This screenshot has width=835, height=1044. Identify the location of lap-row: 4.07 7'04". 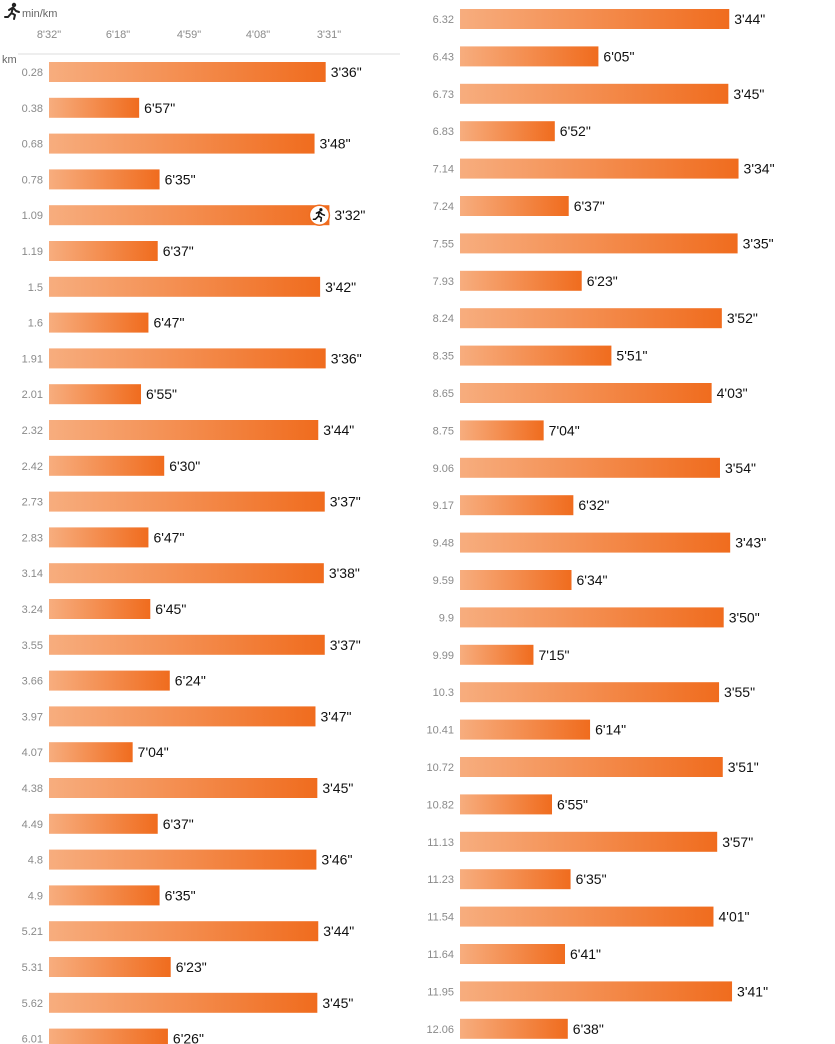
(95, 752).